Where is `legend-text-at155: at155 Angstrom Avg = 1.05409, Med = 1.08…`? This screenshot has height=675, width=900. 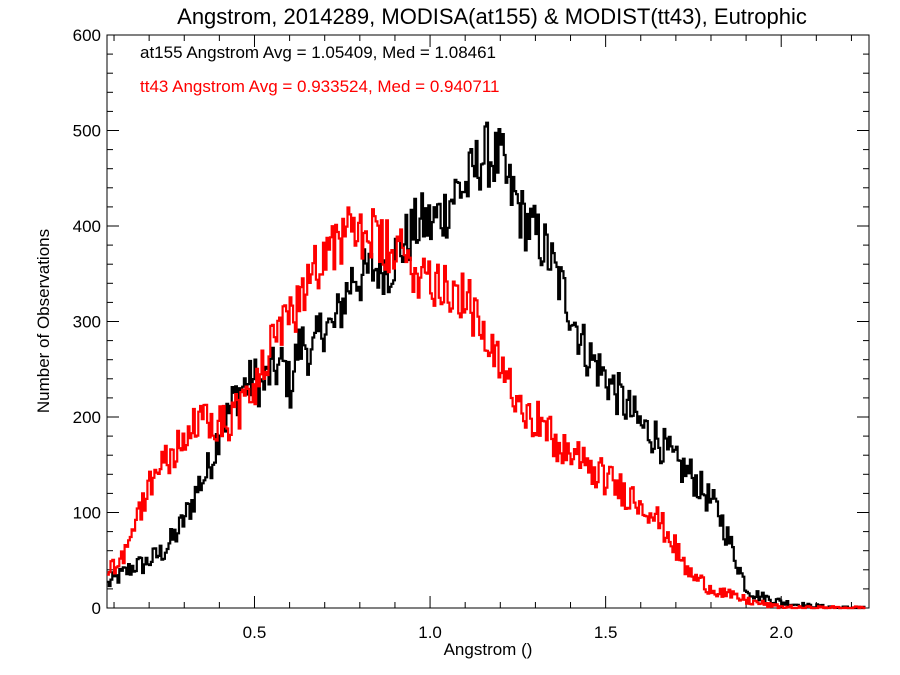
legend-text-at155: at155 Angstrom Avg = 1.05409, Med = 1.08… is located at coordinates (318, 52).